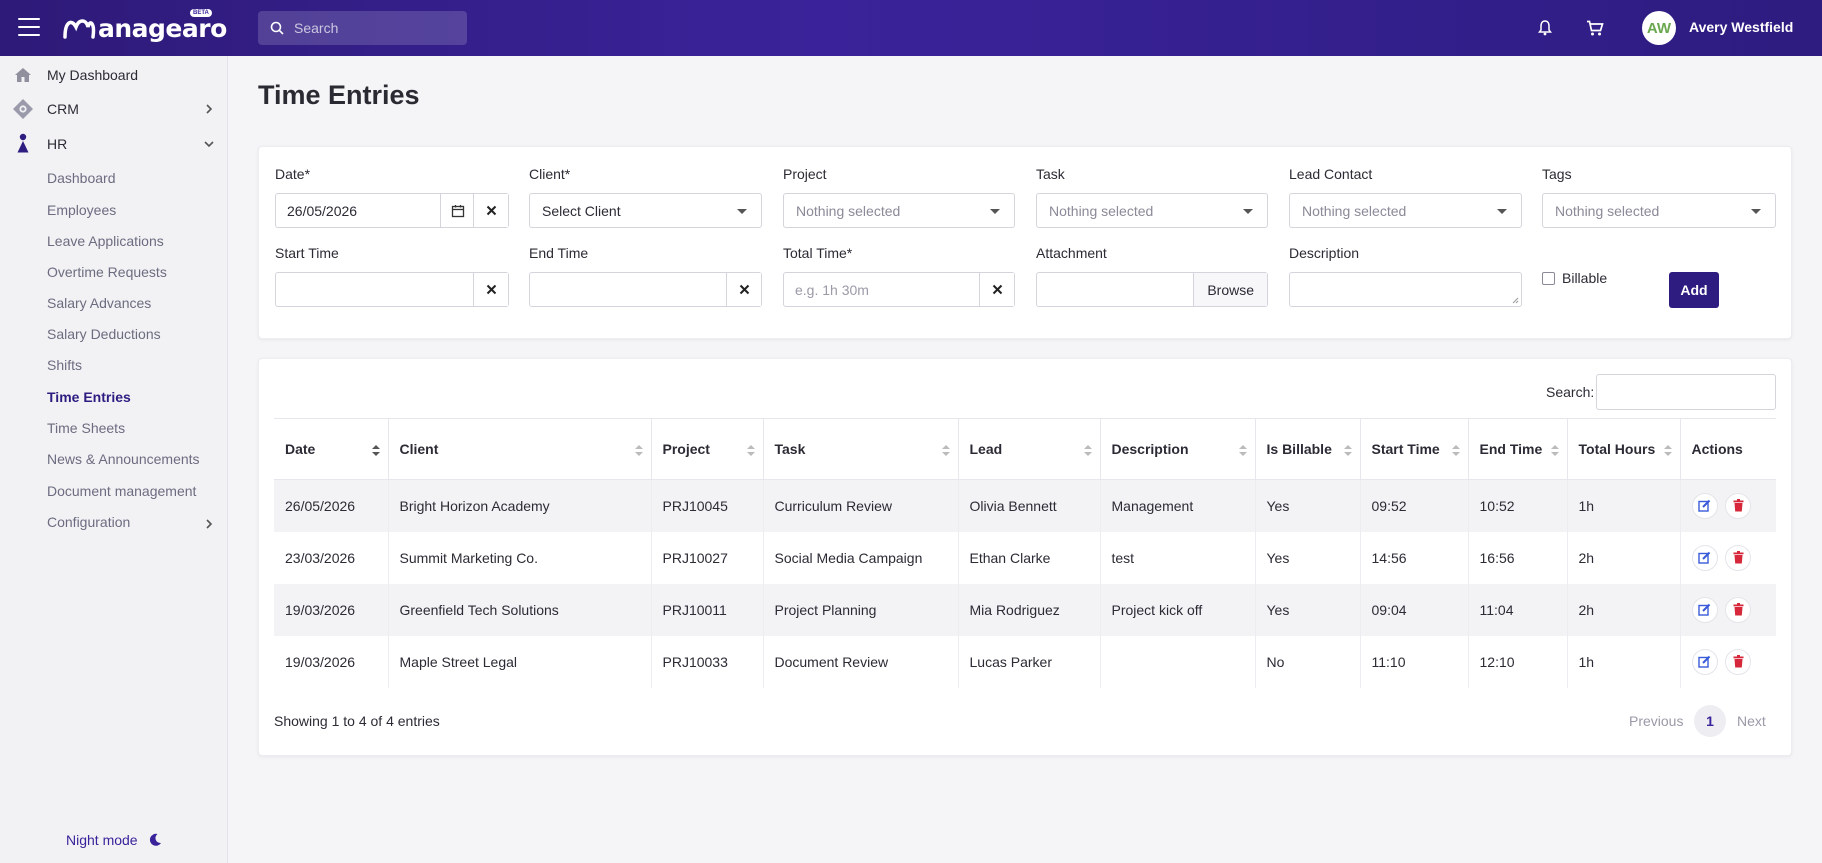 This screenshot has height=863, width=1822. What do you see at coordinates (1515, 300) in the screenshot?
I see `resize-handle-icon` at bounding box center [1515, 300].